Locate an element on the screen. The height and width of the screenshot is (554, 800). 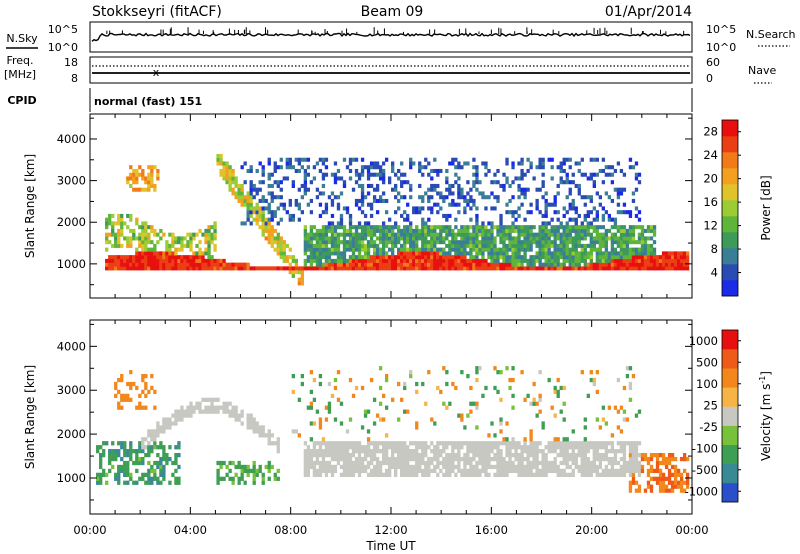
x-tick-label: 00:00 is located at coordinates (691, 530).